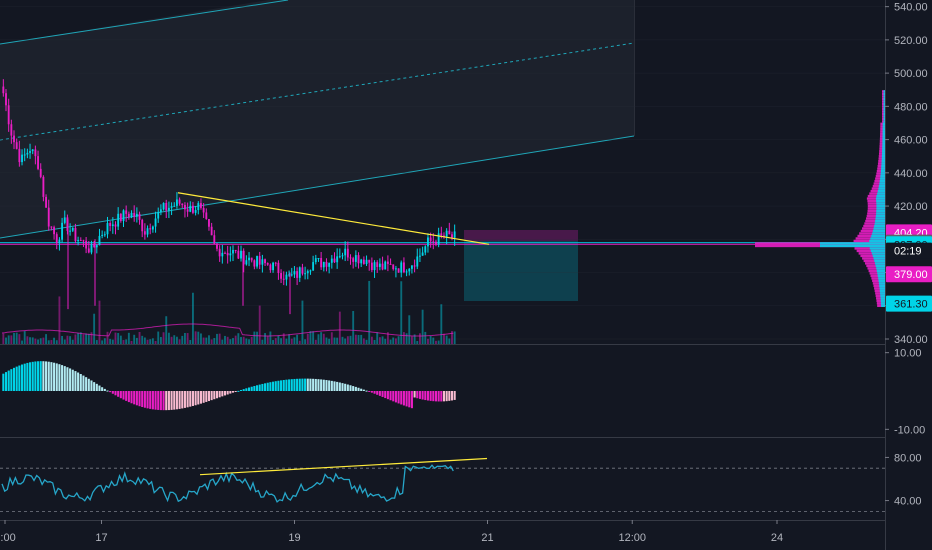  Describe the element at coordinates (294, 538) in the screenshot. I see `x-tick-label: 19` at that location.